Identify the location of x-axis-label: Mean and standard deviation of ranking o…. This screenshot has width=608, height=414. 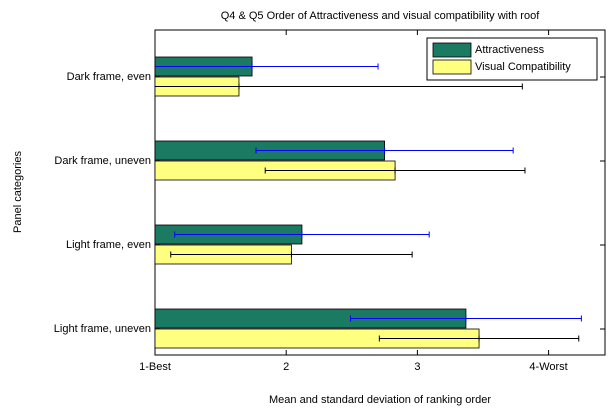
(380, 400).